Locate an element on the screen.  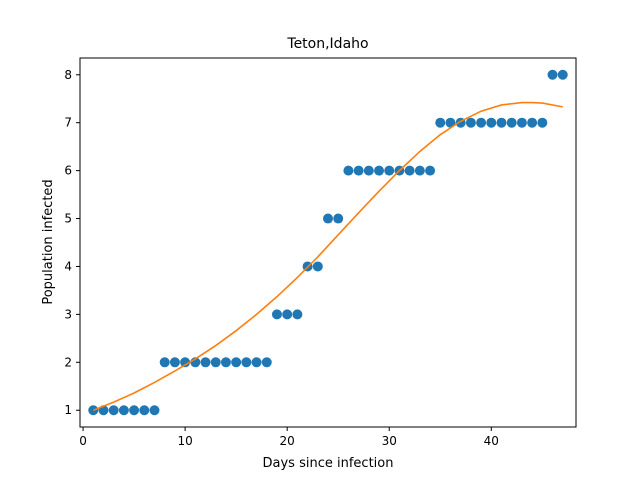
y-tick-label: 4 is located at coordinates (68, 266).